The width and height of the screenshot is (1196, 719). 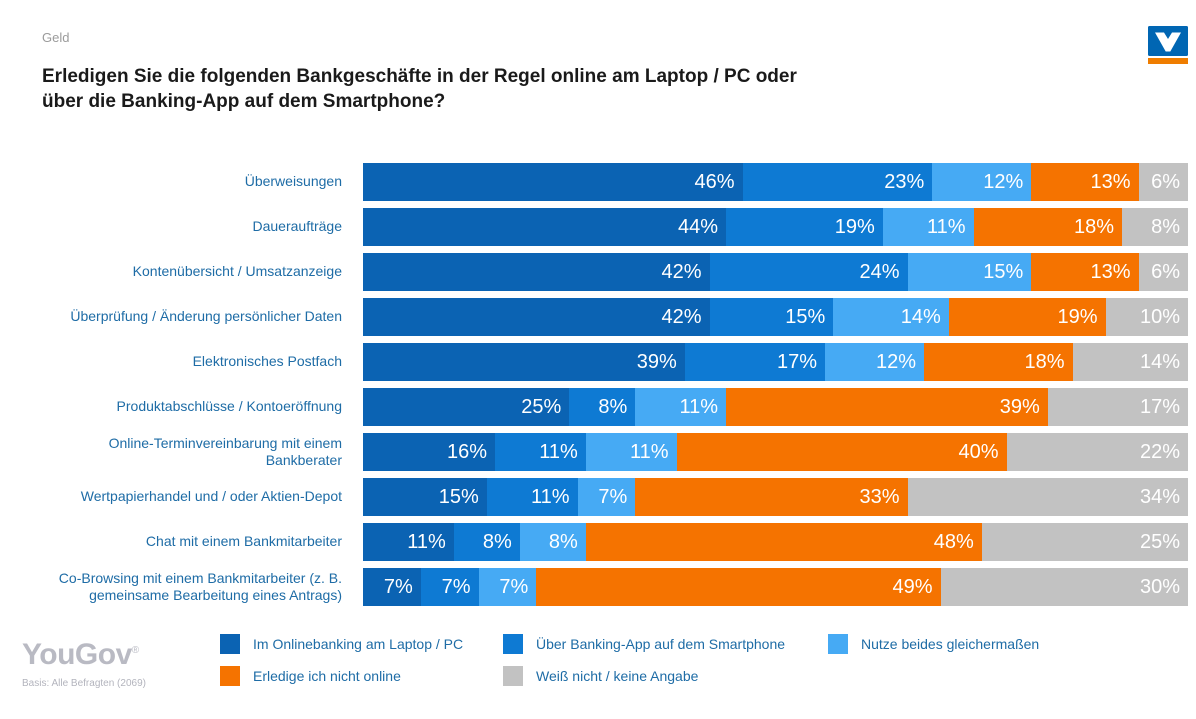 I want to click on segment-value: 19%, so click(x=1077, y=316).